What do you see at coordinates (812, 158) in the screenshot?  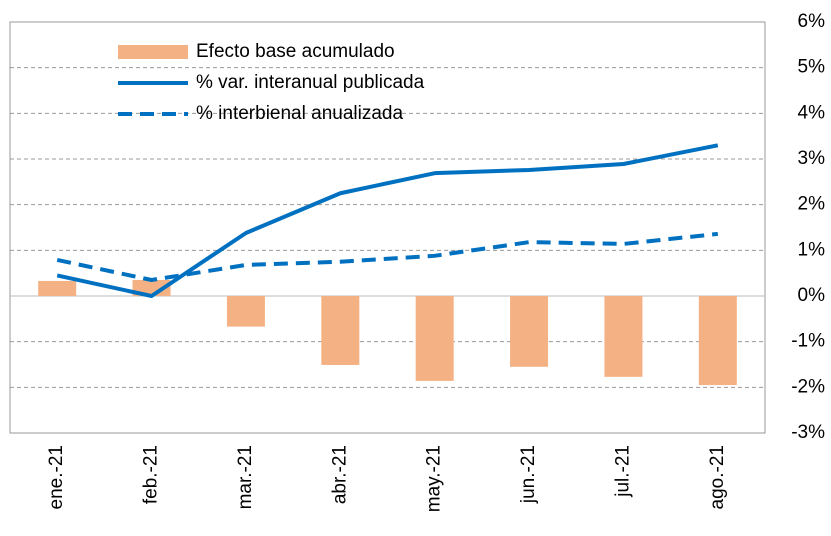 I see `y-tick-label: 3%` at bounding box center [812, 158].